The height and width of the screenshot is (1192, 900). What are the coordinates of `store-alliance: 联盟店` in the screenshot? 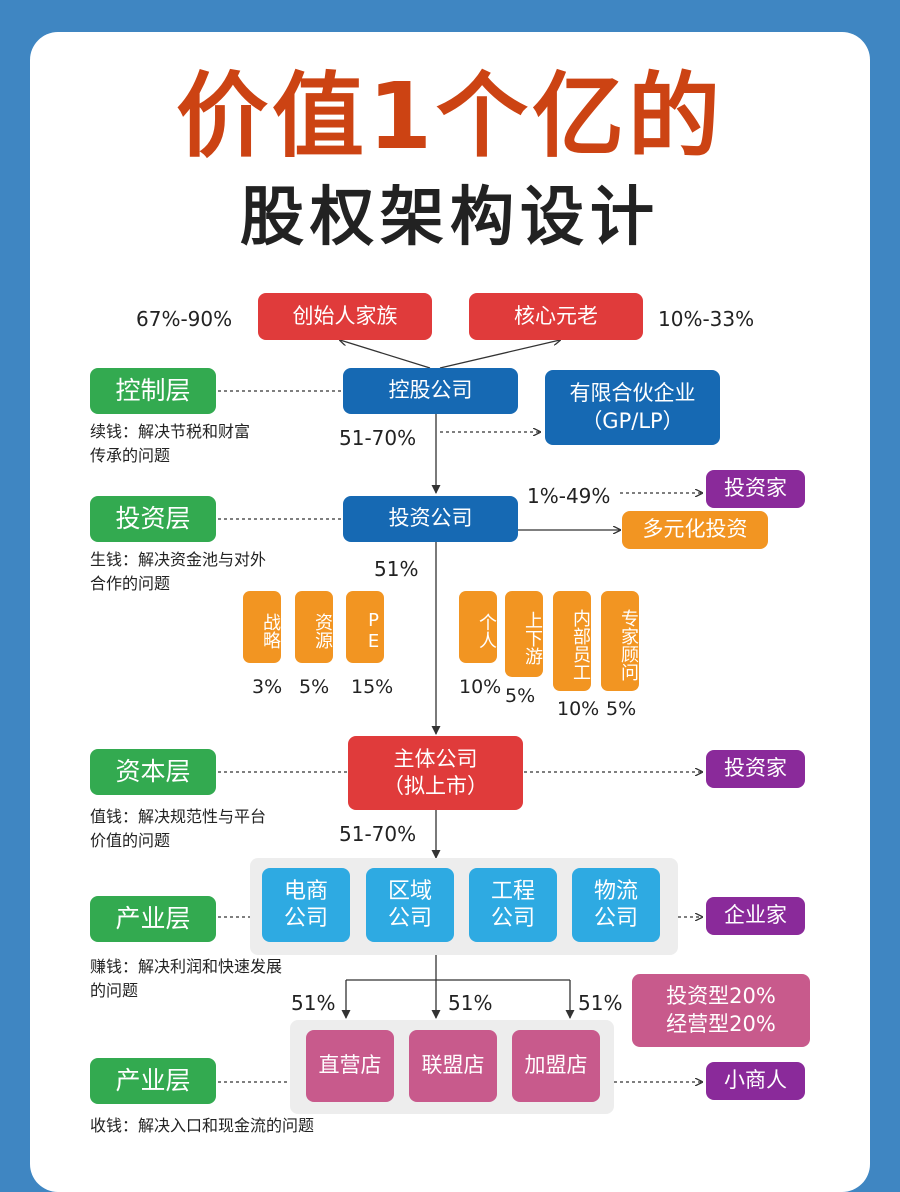 It's located at (453, 1066).